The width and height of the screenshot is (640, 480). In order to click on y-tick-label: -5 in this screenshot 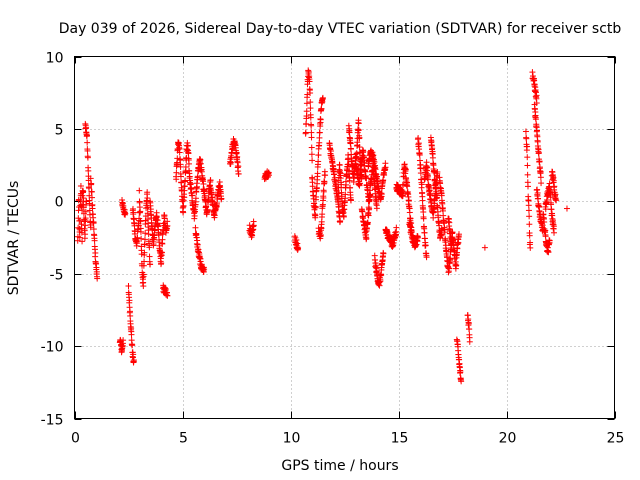, I will do `click(57, 276)`.